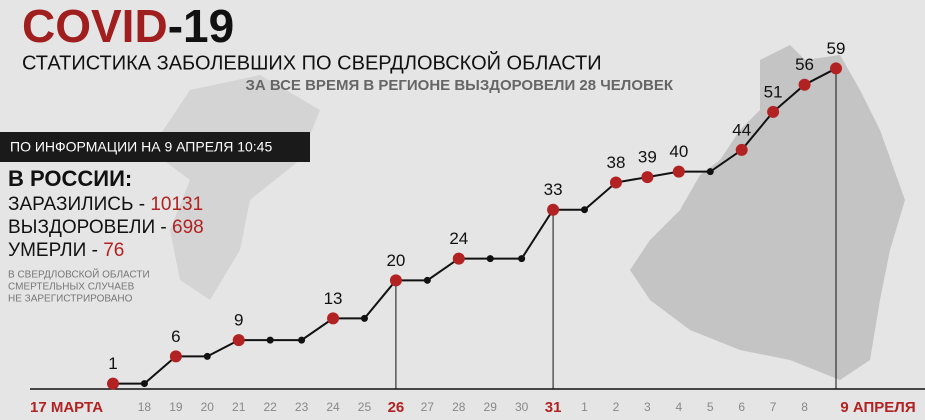 The width and height of the screenshot is (925, 420). Describe the element at coordinates (238, 320) in the screenshot. I see `value-label: 9` at that location.